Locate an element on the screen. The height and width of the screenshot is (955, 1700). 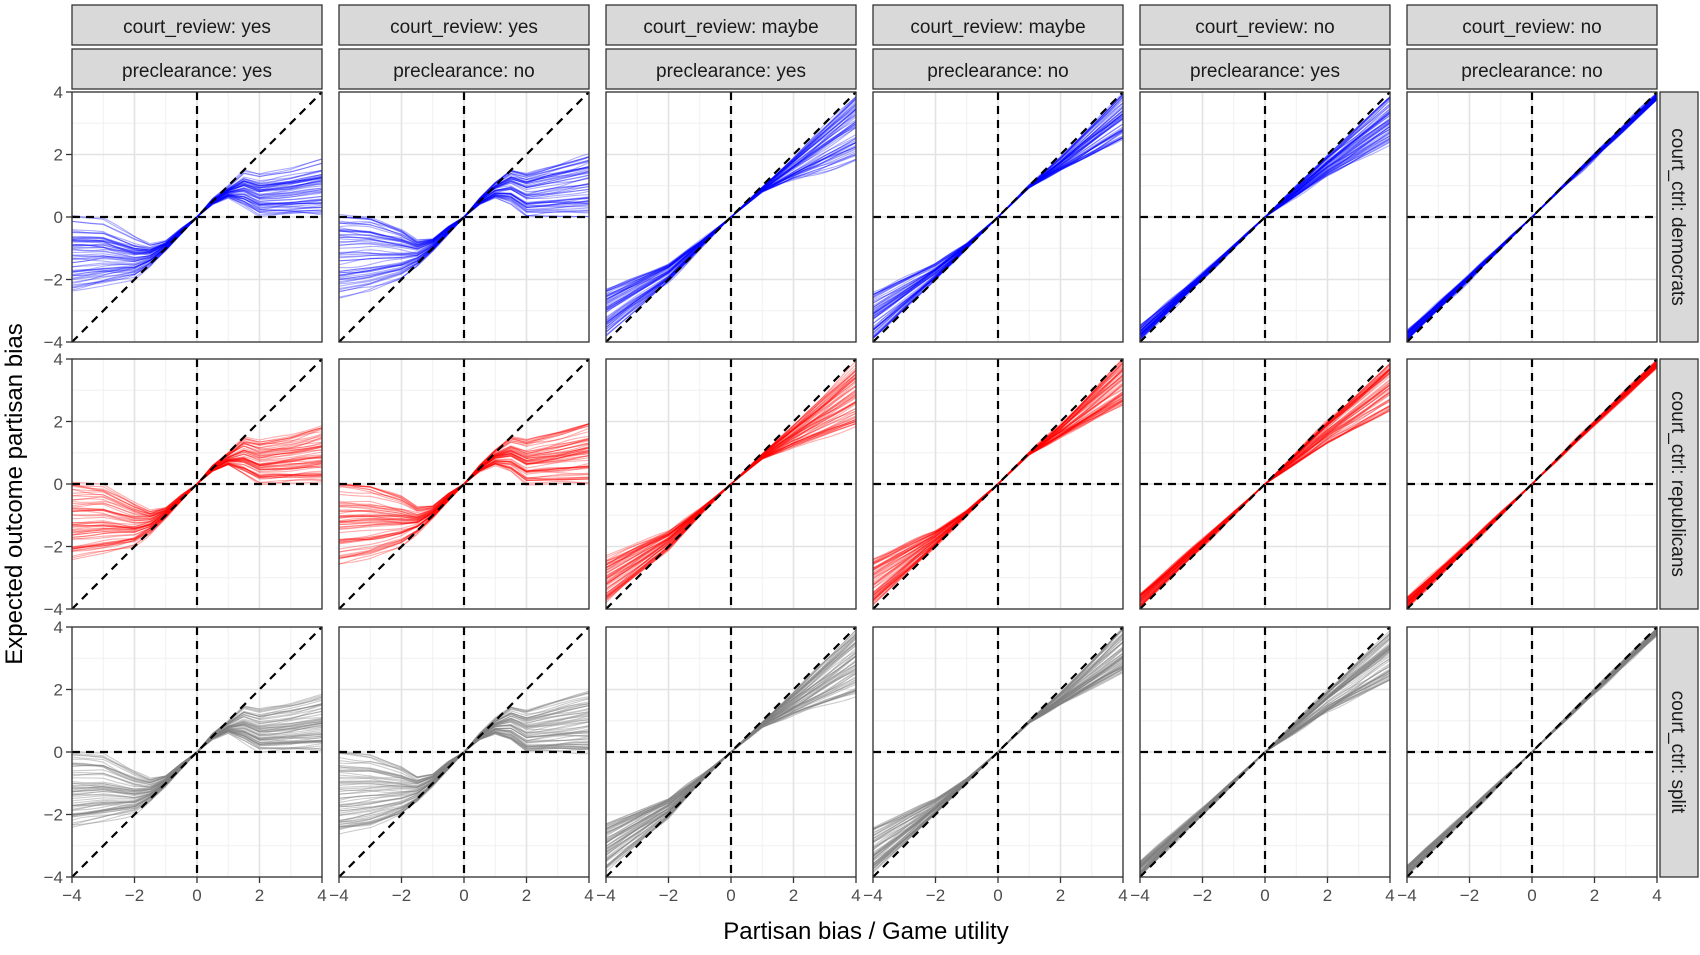
reference-line-identity is located at coordinates (998, 217).